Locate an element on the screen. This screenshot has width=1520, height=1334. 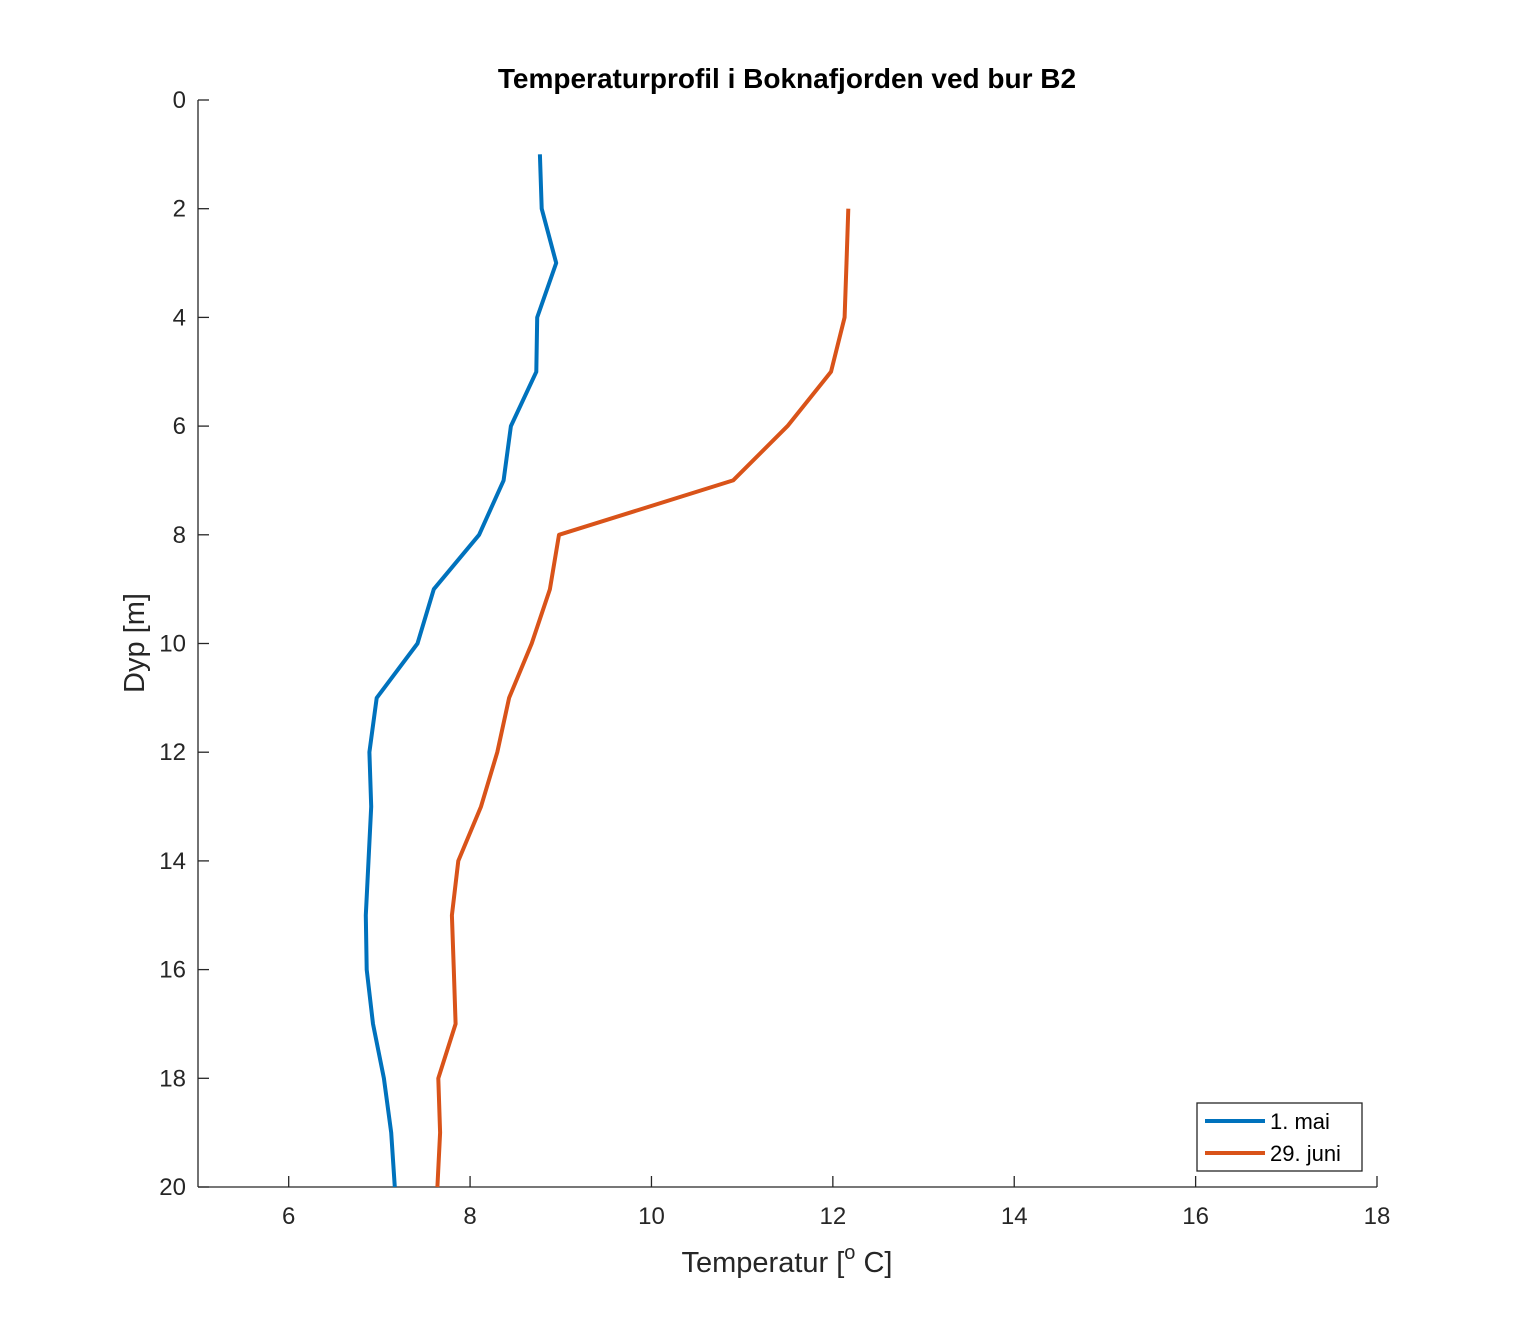
y-tick-label: 0 is located at coordinates (179, 100).